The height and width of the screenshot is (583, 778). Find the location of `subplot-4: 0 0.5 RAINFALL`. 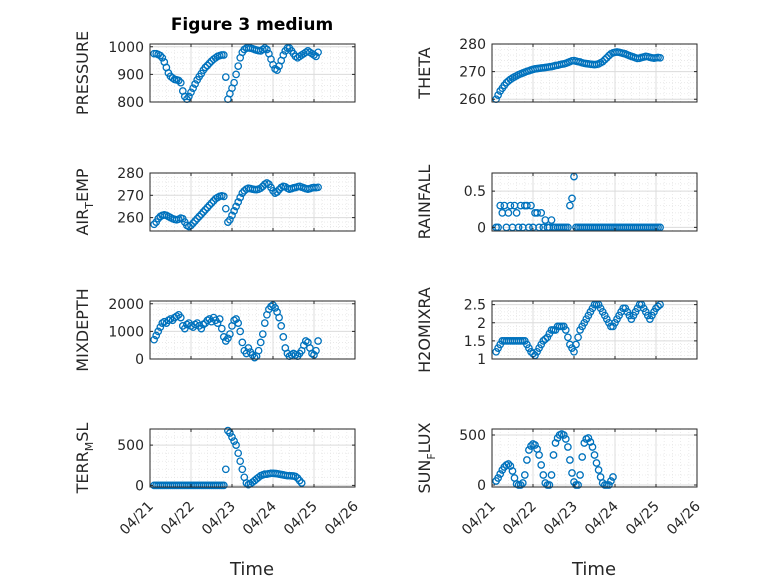

subplot-4: 0 0.5 RAINFALL is located at coordinates (556, 202).